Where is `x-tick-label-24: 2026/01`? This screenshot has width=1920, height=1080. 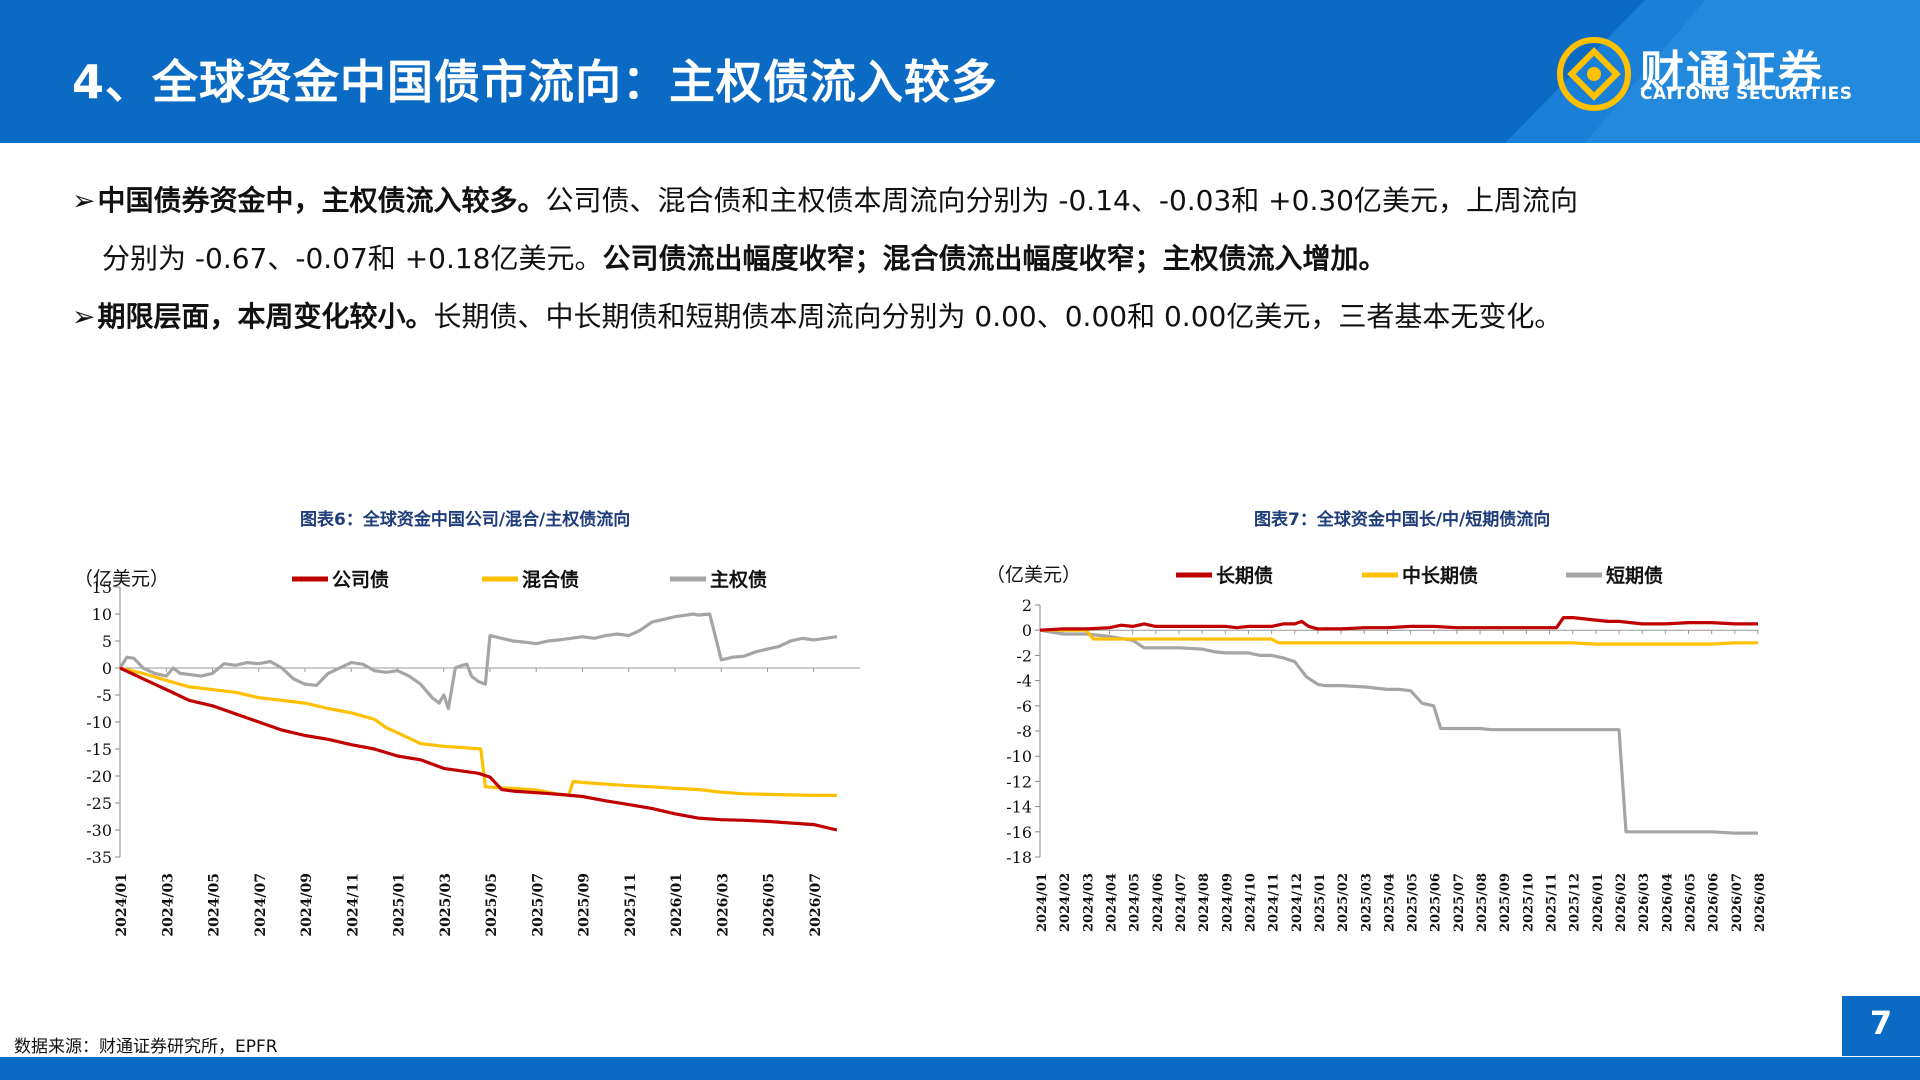
x-tick-label-24: 2026/01 is located at coordinates (1598, 902).